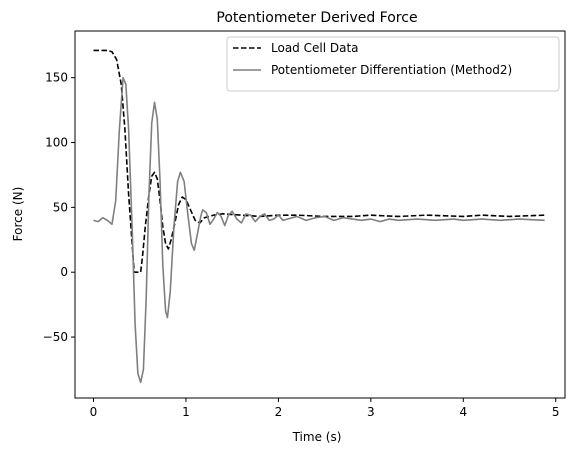 This screenshot has height=453, width=578. I want to click on x-tick-label: 2, so click(279, 412).